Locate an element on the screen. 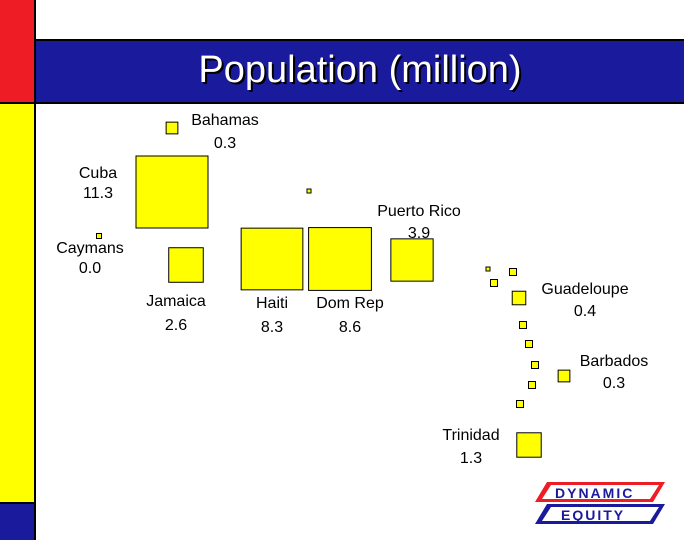  chart-title: Population (million) is located at coordinates (360, 70).